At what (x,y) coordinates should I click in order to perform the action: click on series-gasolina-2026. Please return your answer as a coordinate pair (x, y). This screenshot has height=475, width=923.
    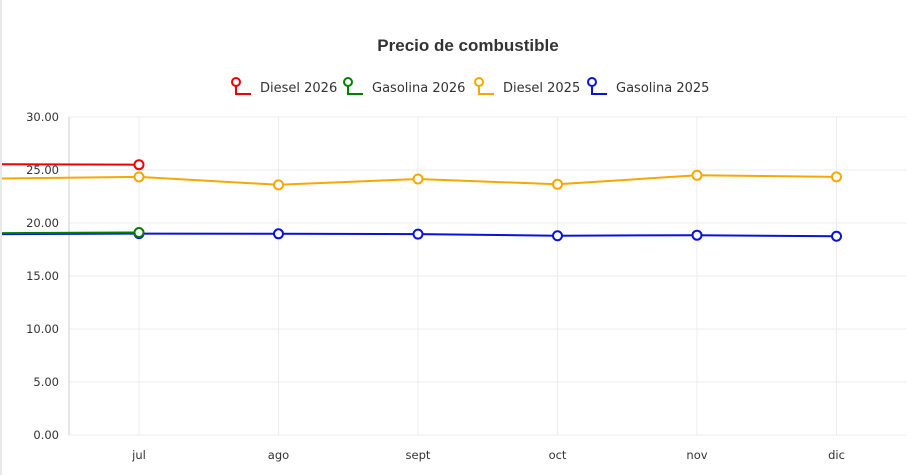
    Looking at the image, I should click on (73, 233).